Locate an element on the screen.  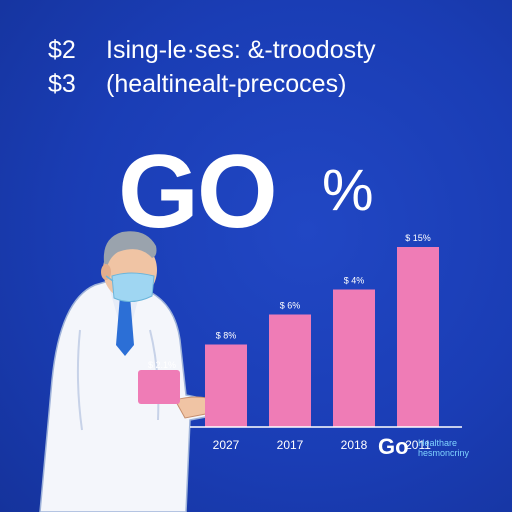
tie is located at coordinates (125, 326).